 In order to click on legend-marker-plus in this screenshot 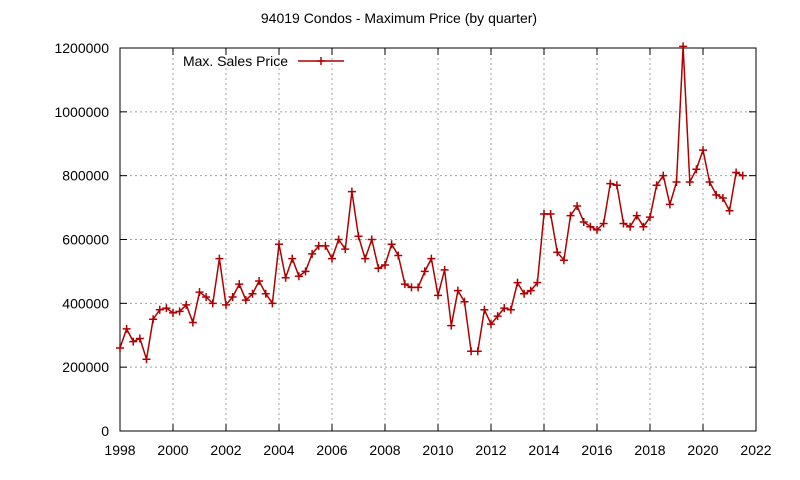, I will do `click(321, 61)`.